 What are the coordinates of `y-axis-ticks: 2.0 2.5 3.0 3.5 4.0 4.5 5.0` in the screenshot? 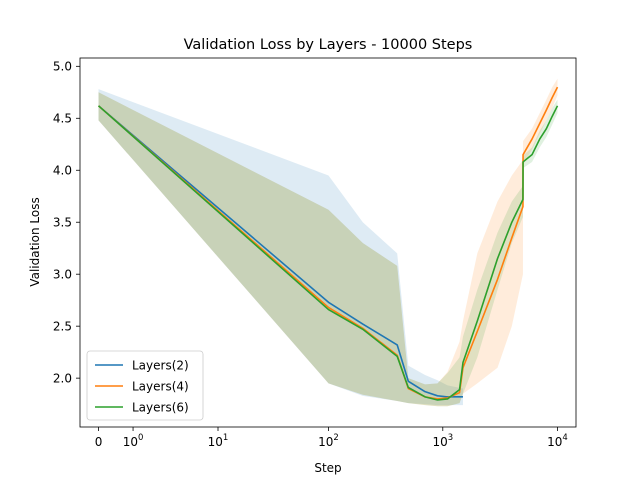 It's located at (66, 222).